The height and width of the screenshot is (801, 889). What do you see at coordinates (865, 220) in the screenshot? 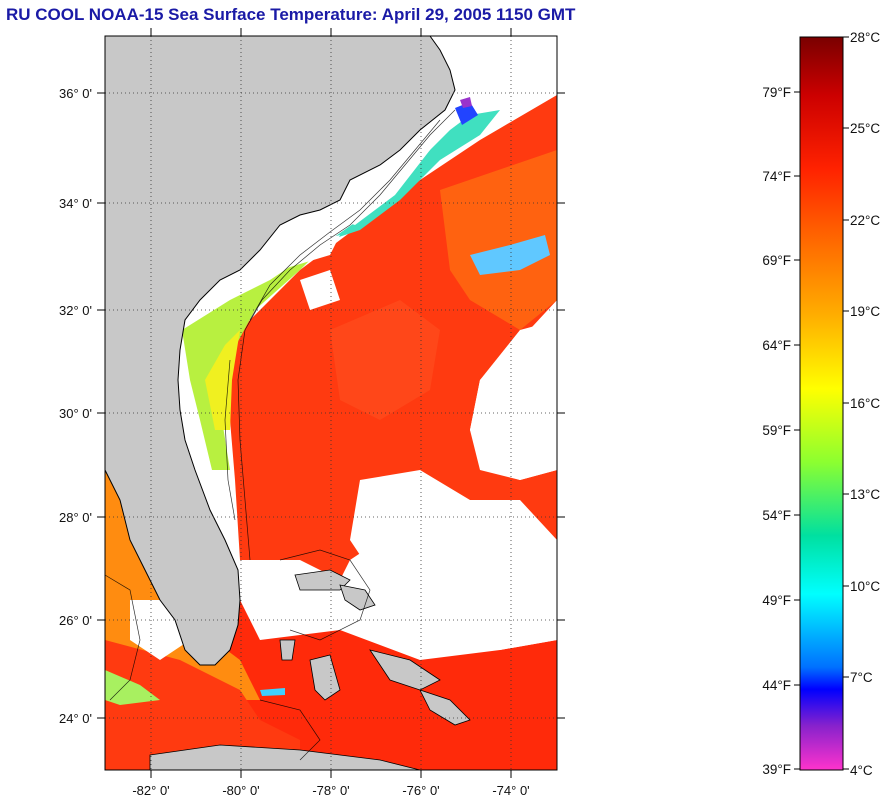
I see `colorbar-c-22: 22°C` at bounding box center [865, 220].